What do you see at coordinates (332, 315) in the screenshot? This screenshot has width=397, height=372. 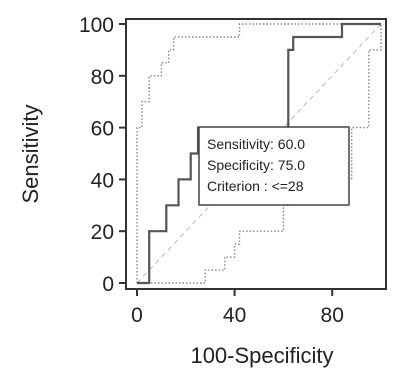 I see `x-tick-label: 80` at bounding box center [332, 315].